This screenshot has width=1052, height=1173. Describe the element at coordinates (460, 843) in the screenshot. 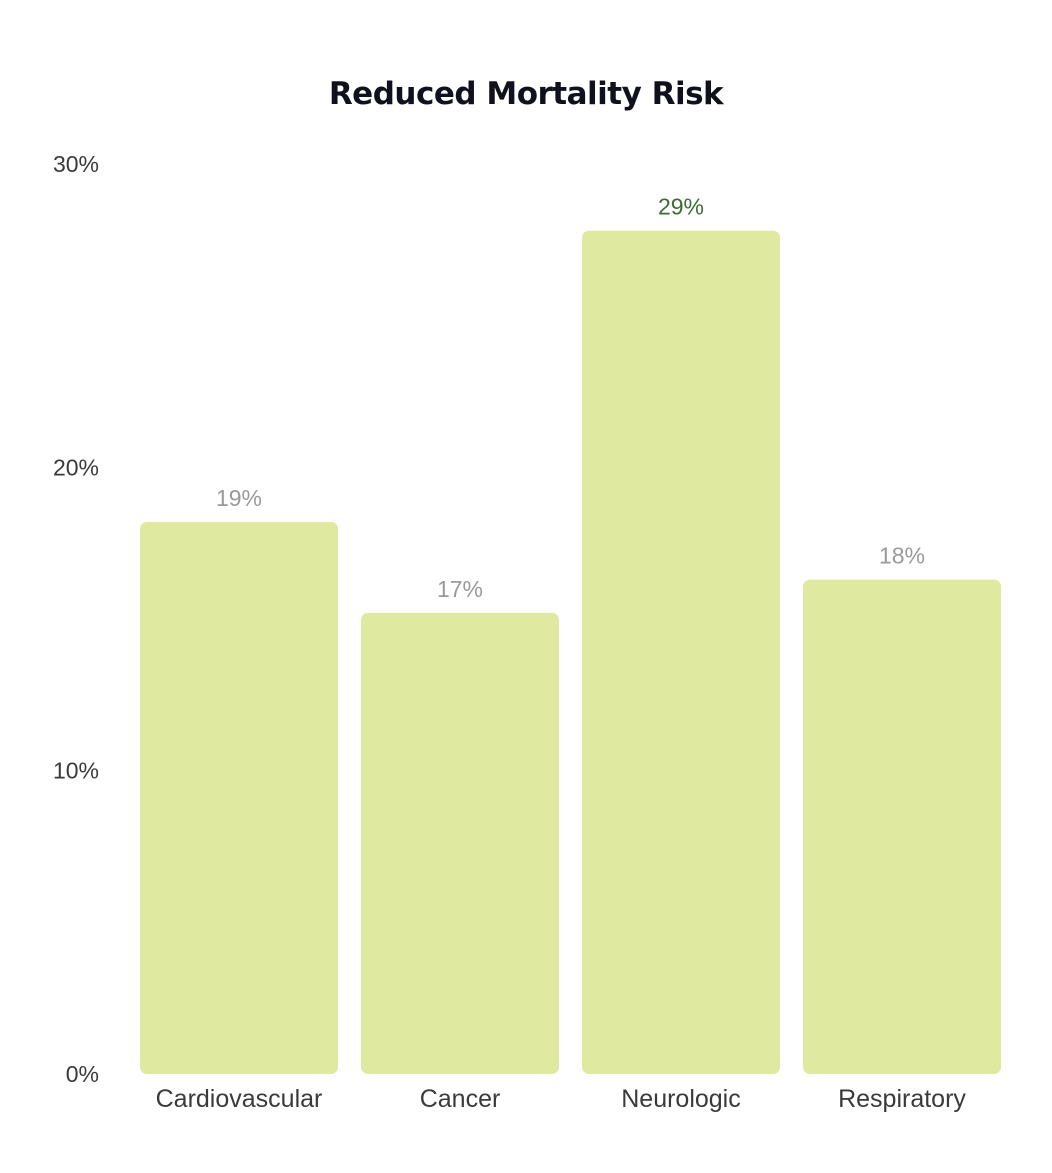

I see `bar-cancer` at that location.